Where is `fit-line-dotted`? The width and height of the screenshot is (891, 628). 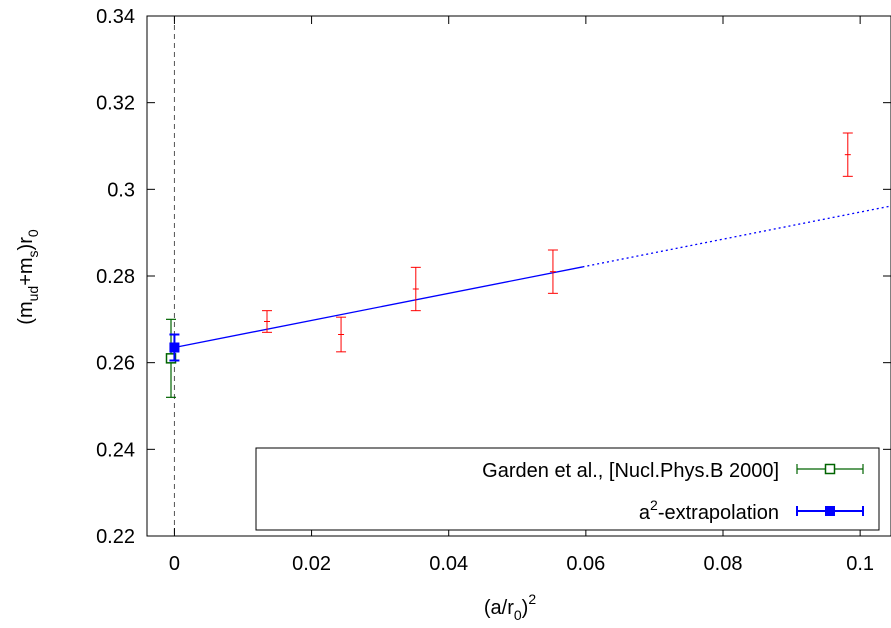 fit-line-dotted is located at coordinates (736, 236).